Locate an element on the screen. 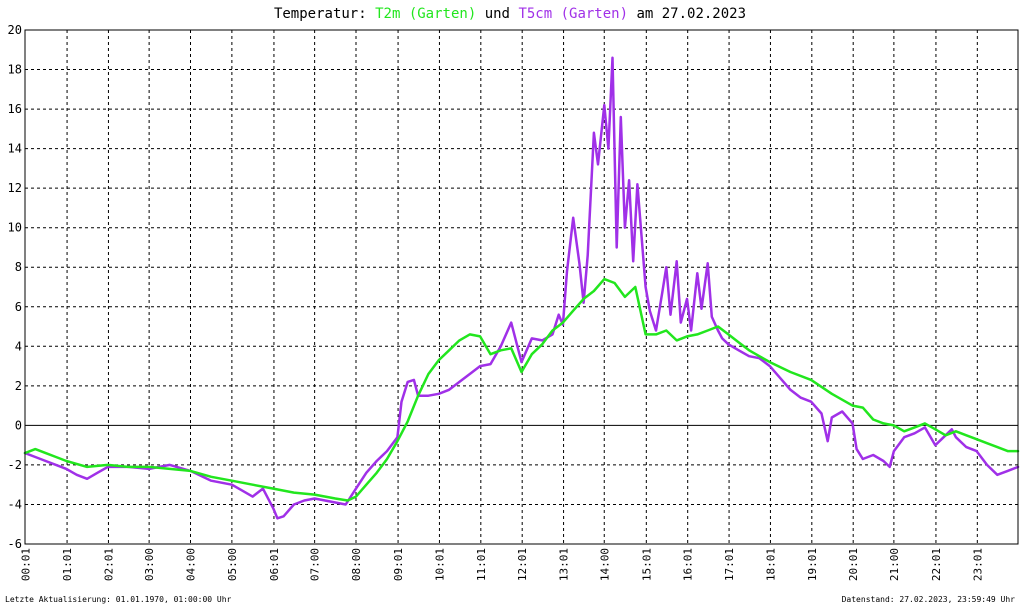  y-tick-label: -4 is located at coordinates (15, 504).